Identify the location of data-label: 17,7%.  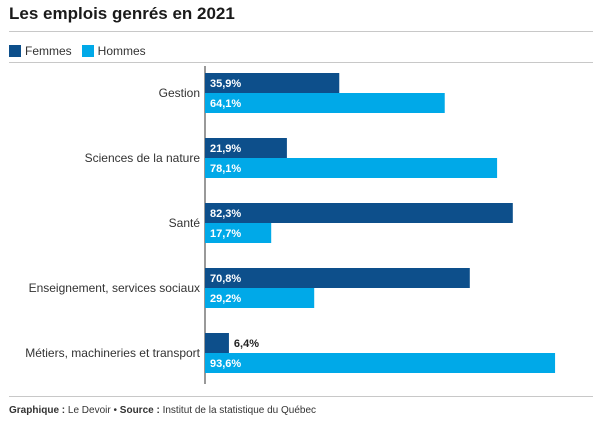
(225, 234).